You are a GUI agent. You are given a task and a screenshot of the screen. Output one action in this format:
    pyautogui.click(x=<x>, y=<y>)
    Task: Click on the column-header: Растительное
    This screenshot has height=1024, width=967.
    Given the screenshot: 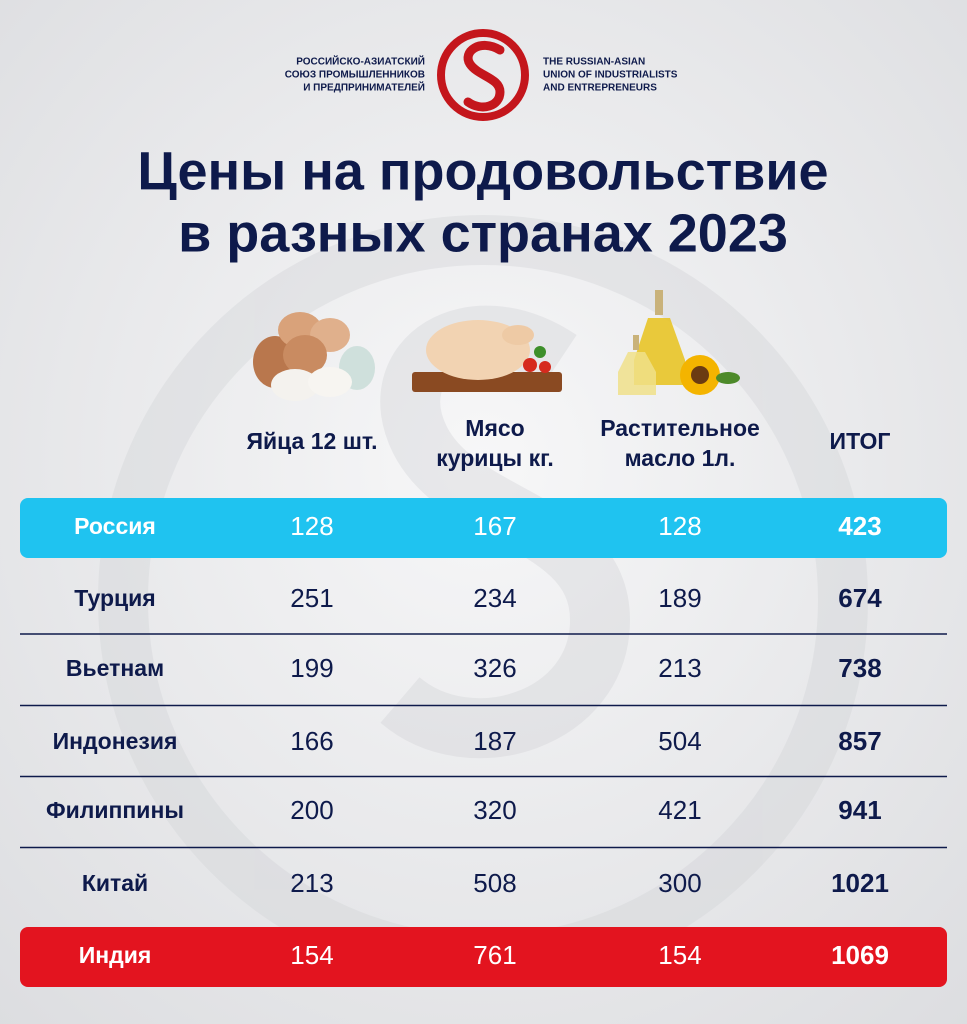 What is the action you would take?
    pyautogui.click(x=680, y=428)
    